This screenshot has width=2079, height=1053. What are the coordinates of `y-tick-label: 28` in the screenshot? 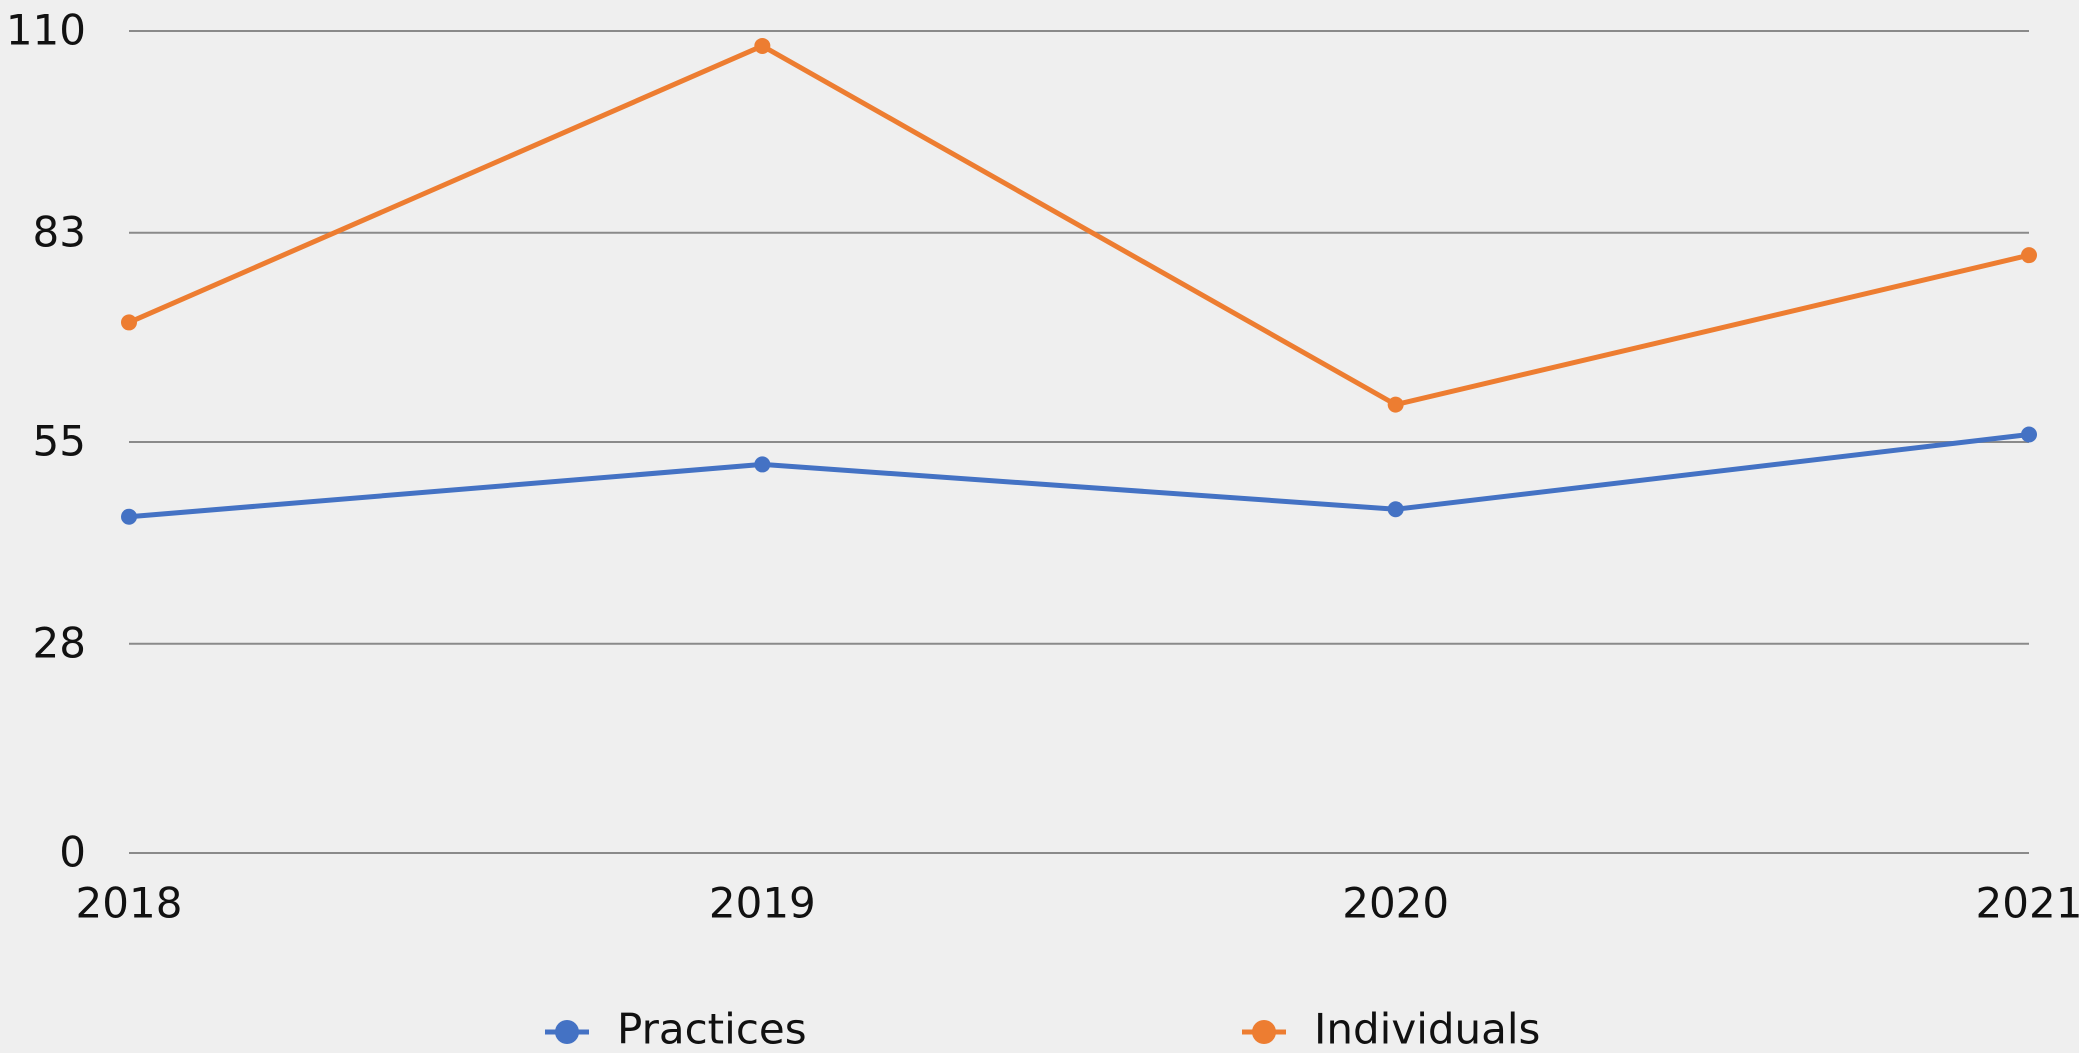 It's located at (59, 642).